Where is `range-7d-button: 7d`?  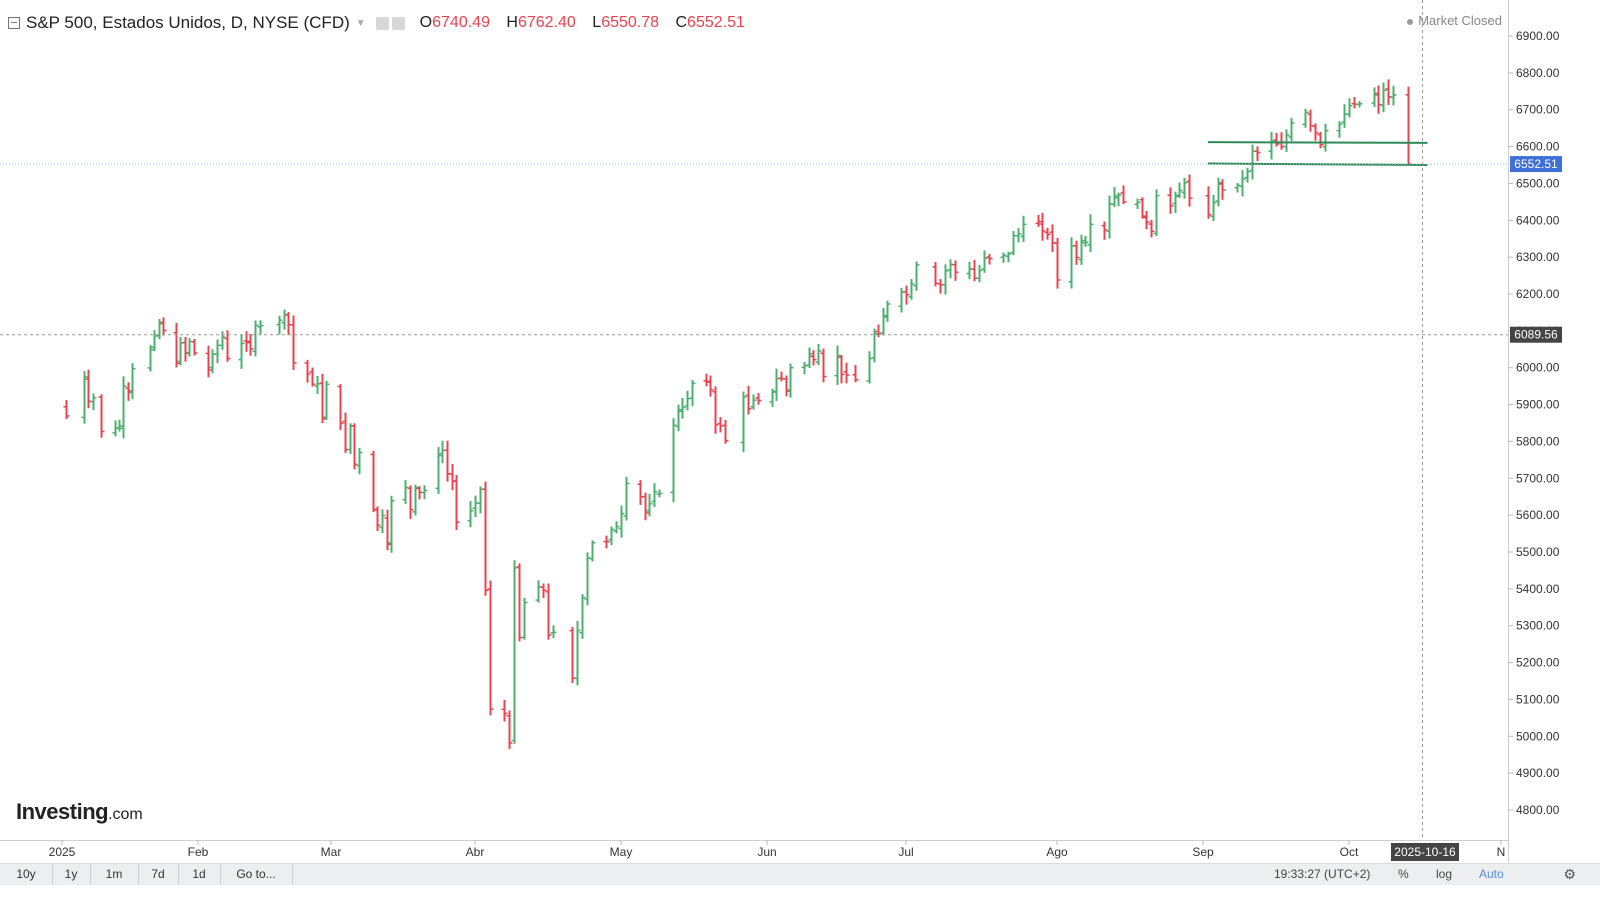 range-7d-button: 7d is located at coordinates (158, 874).